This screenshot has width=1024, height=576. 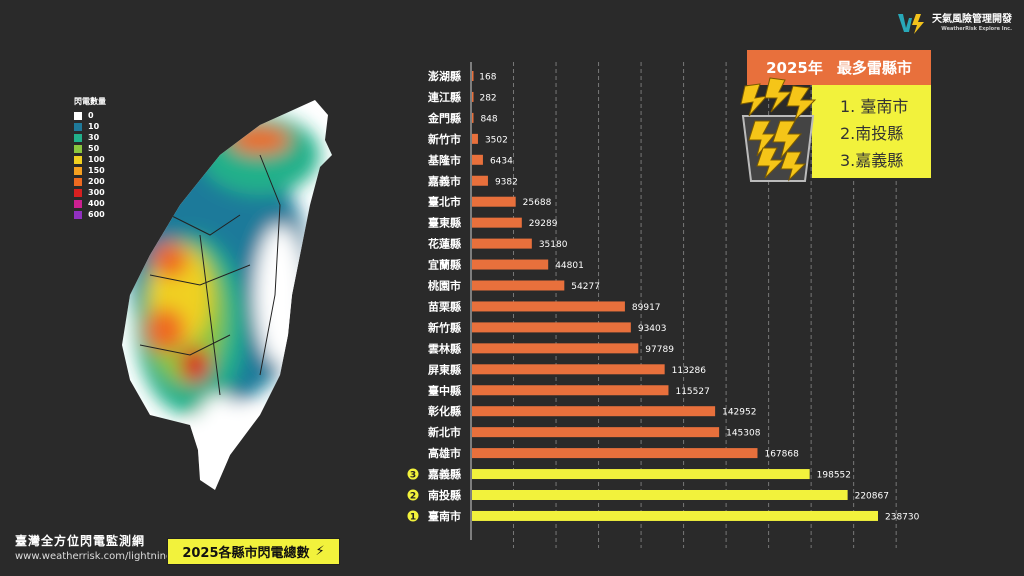 What do you see at coordinates (444, 516) in the screenshot?
I see `category-label: 臺南市` at bounding box center [444, 516].